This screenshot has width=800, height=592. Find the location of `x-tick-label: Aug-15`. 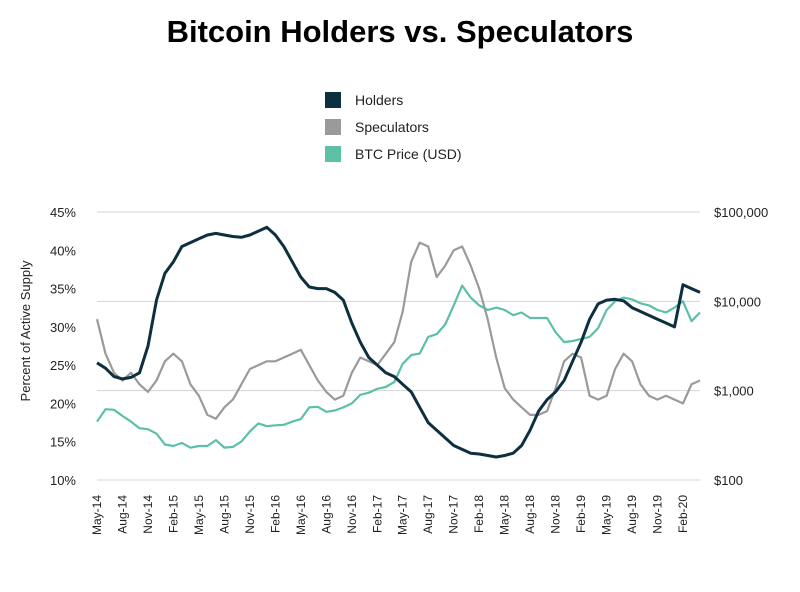

x-tick-label: Aug-15 is located at coordinates (224, 514).